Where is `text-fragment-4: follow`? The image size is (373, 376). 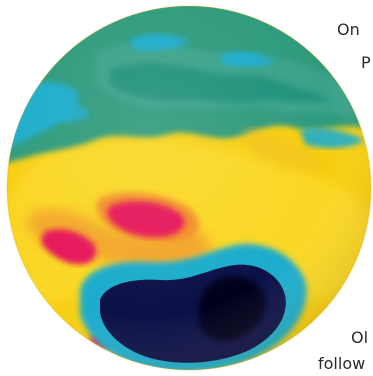
text-fragment-4: follow is located at coordinates (342, 363).